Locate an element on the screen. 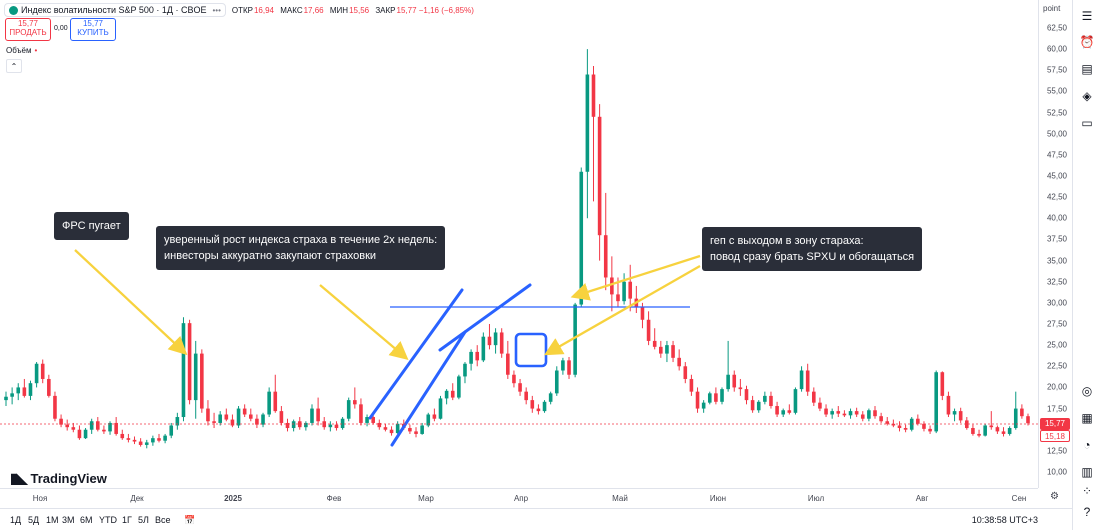  watchlist-icon: ☰ is located at coordinates (1087, 16).